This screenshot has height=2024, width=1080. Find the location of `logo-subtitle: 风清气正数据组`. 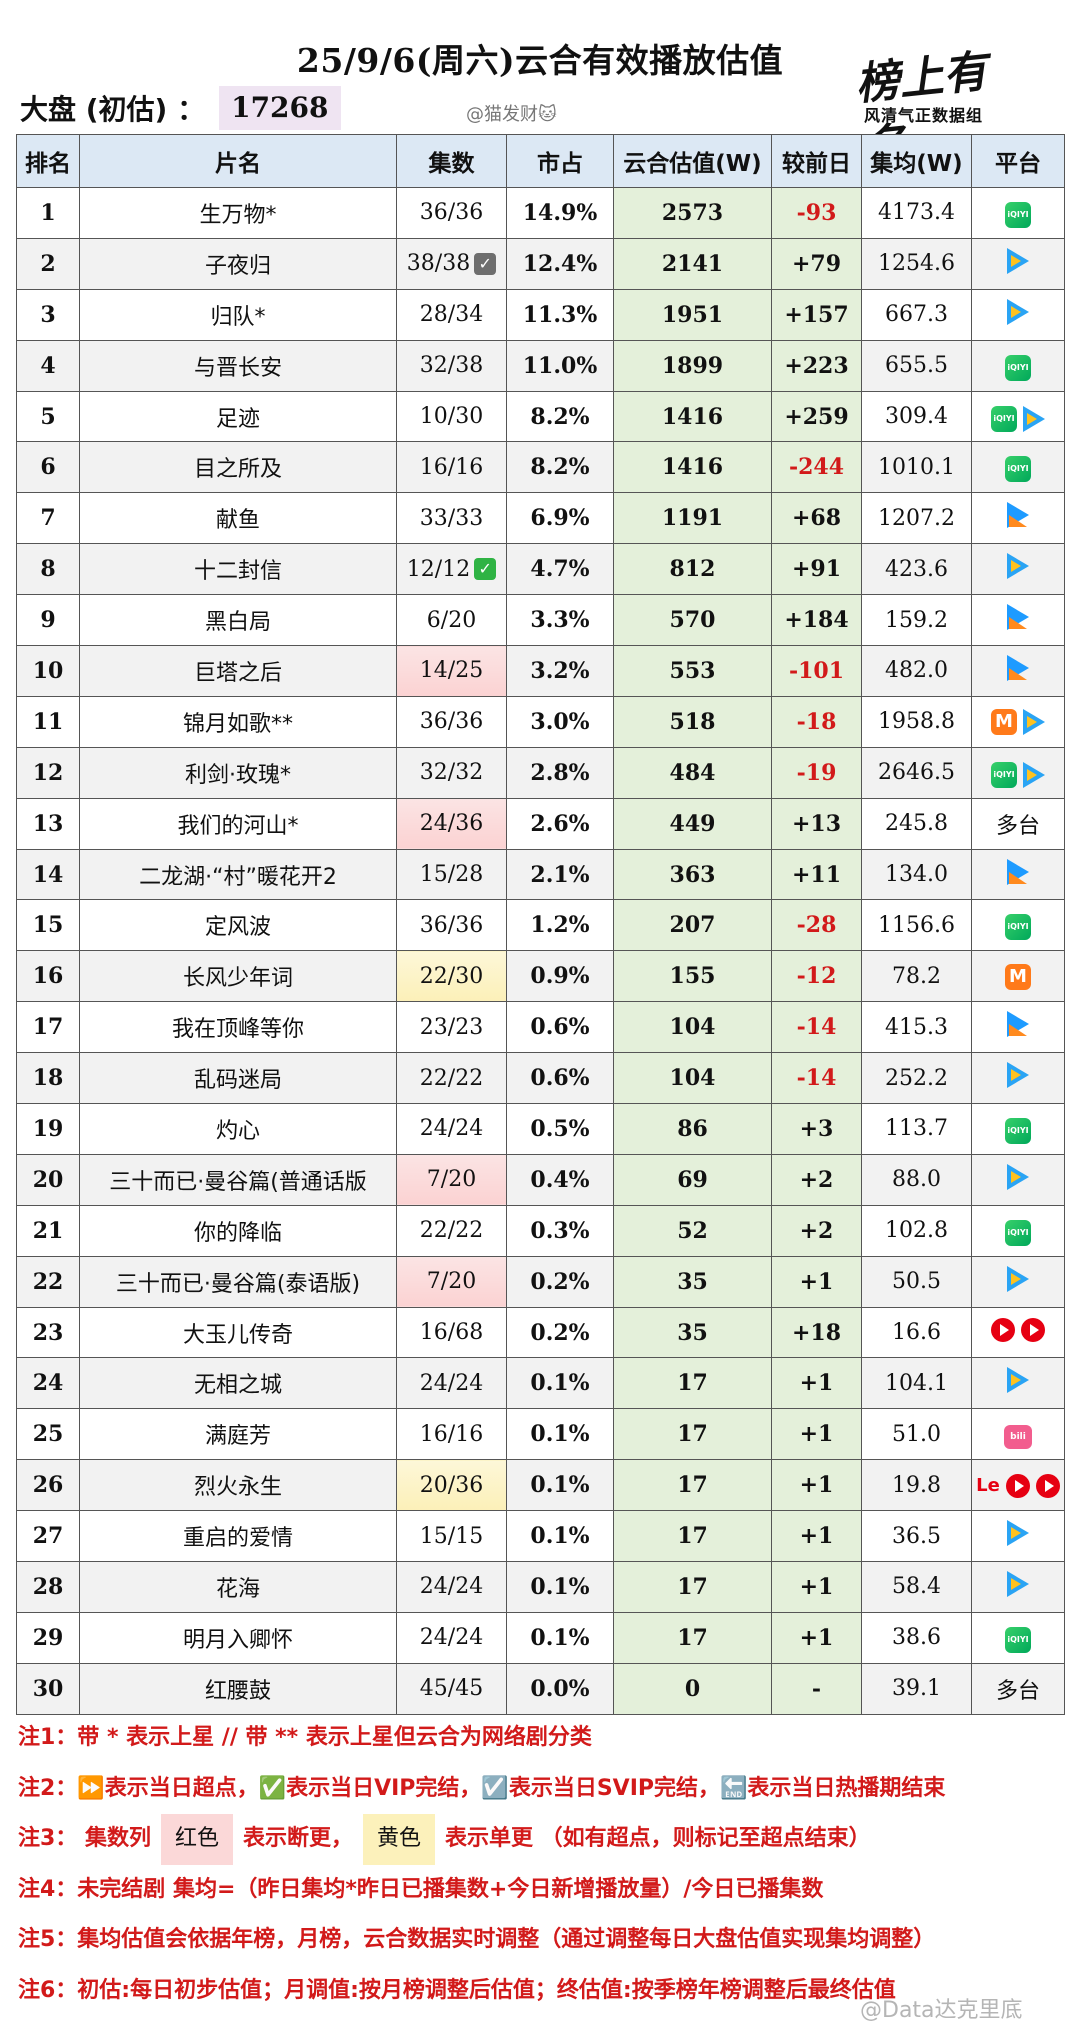

logo-subtitle: 风清气正数据组 is located at coordinates (924, 115).